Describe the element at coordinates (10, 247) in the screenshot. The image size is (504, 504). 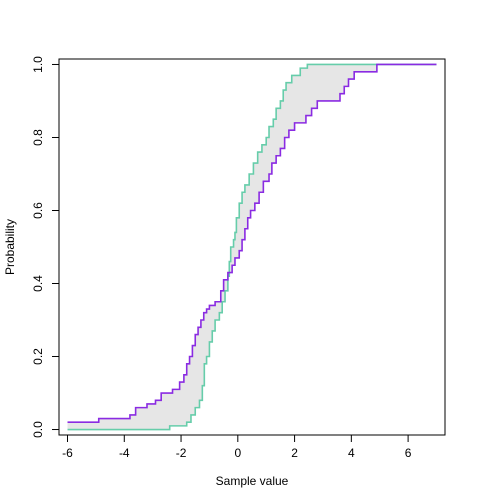
I see `y-axis-label: Probability` at that location.